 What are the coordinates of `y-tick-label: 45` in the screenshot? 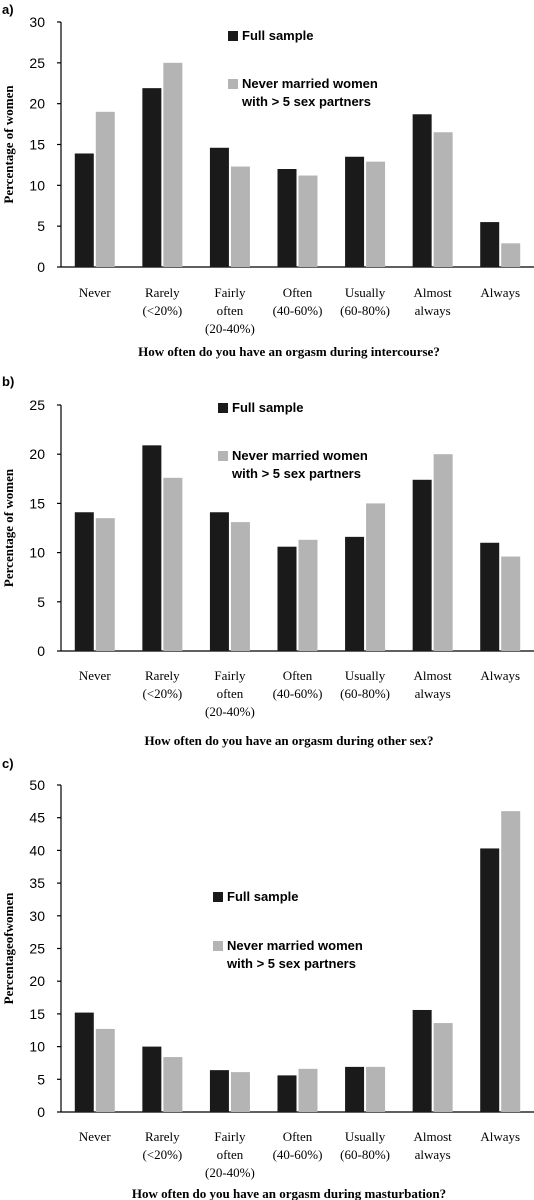 It's located at (37, 818).